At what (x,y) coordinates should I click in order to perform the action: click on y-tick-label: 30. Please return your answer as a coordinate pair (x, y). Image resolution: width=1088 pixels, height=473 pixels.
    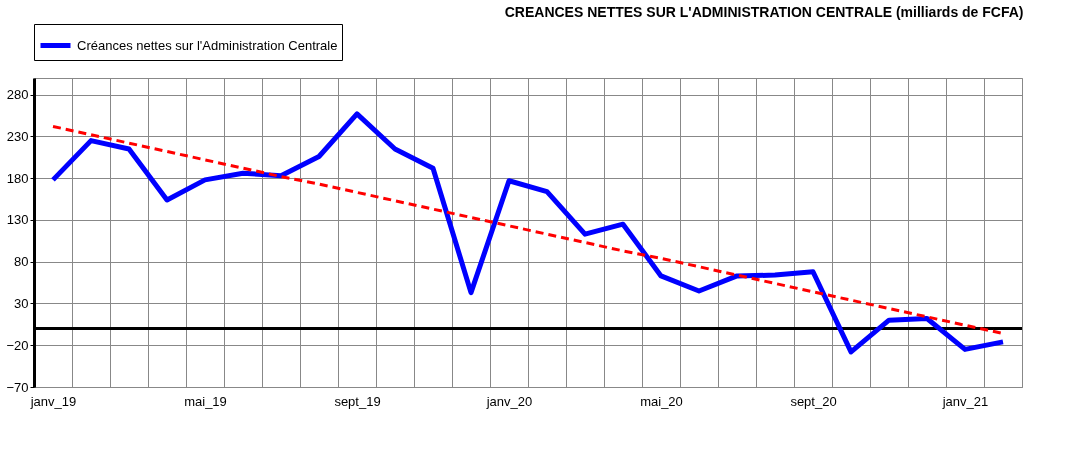
    Looking at the image, I should click on (21, 303).